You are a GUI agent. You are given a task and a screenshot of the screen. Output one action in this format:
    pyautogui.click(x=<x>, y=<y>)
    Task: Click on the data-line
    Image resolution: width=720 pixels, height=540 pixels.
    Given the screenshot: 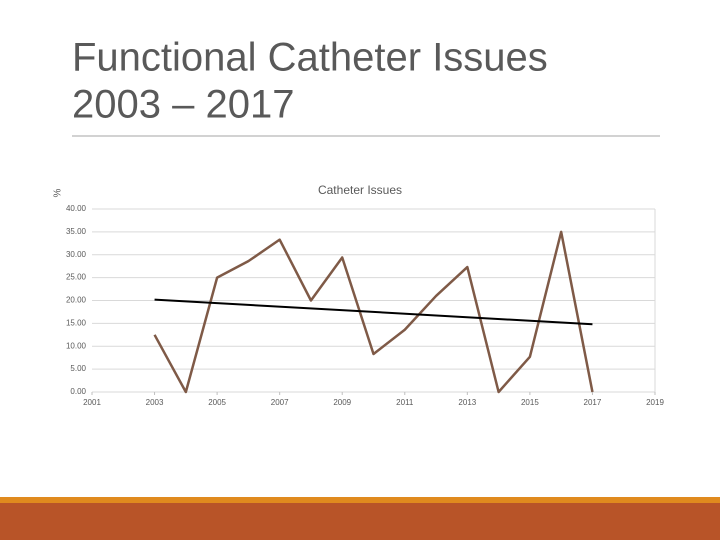 What is the action you would take?
    pyautogui.click(x=373, y=312)
    